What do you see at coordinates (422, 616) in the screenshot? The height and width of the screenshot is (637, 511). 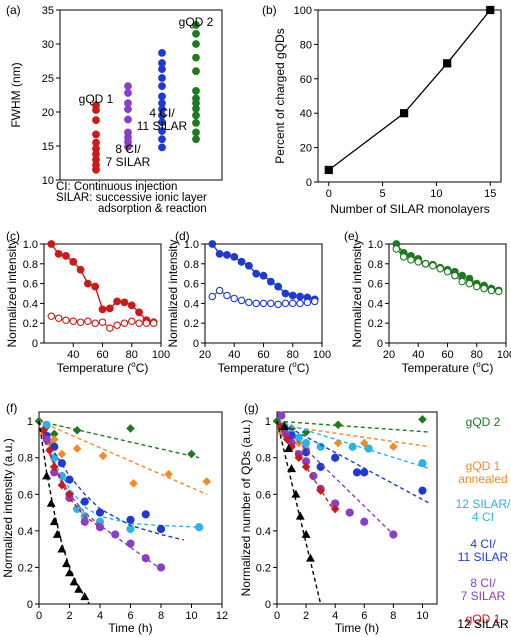 I see `panel-g-xtick-label: 10` at bounding box center [422, 616].